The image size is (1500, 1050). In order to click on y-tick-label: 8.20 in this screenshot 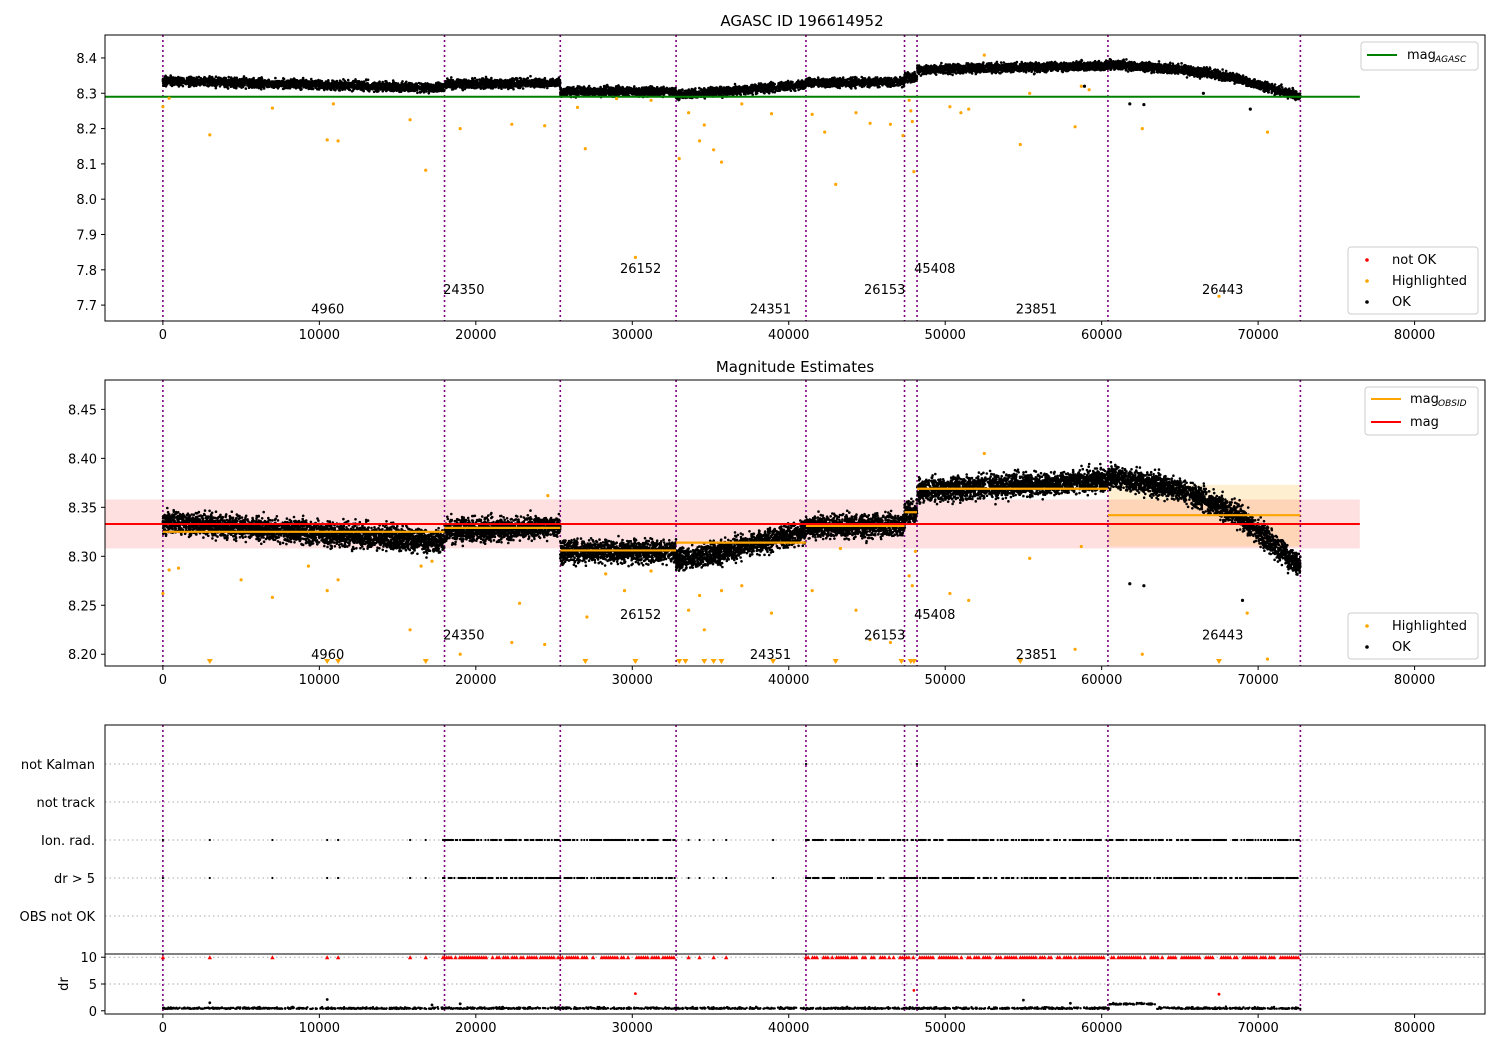, I will do `click(82, 655)`.